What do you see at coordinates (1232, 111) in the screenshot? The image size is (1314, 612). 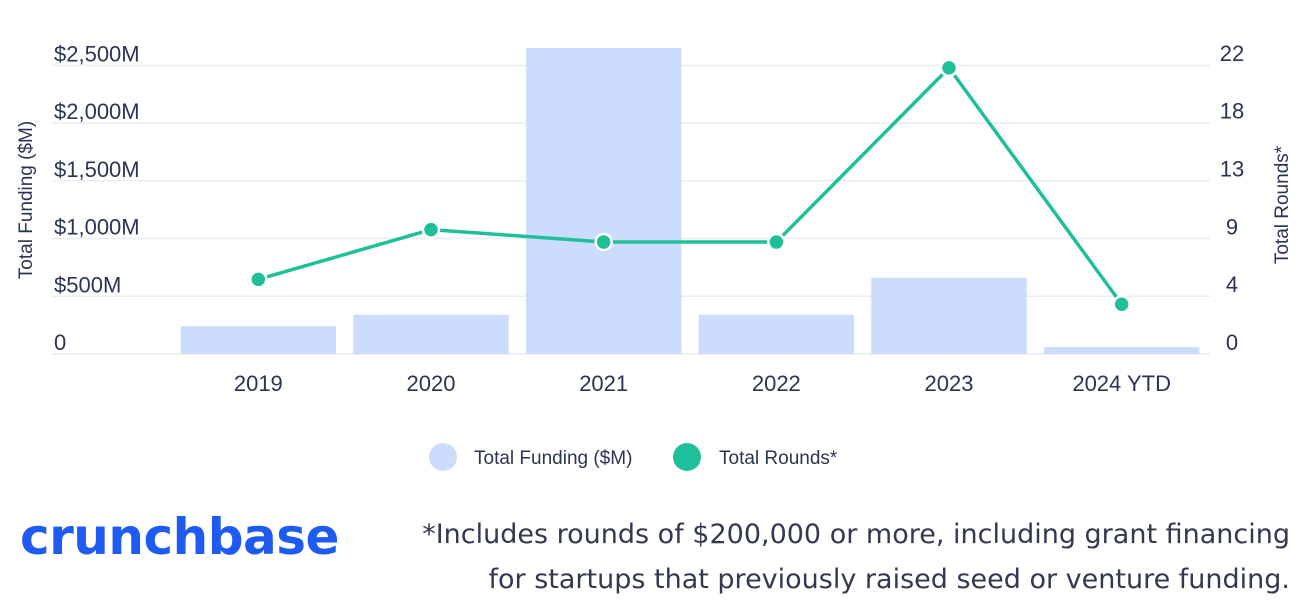 I see `right-tick-label: 18` at bounding box center [1232, 111].